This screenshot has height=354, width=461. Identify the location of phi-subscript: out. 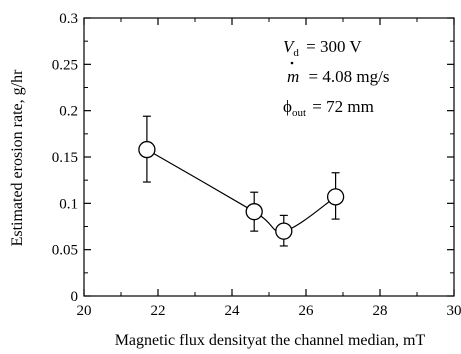
(299, 113).